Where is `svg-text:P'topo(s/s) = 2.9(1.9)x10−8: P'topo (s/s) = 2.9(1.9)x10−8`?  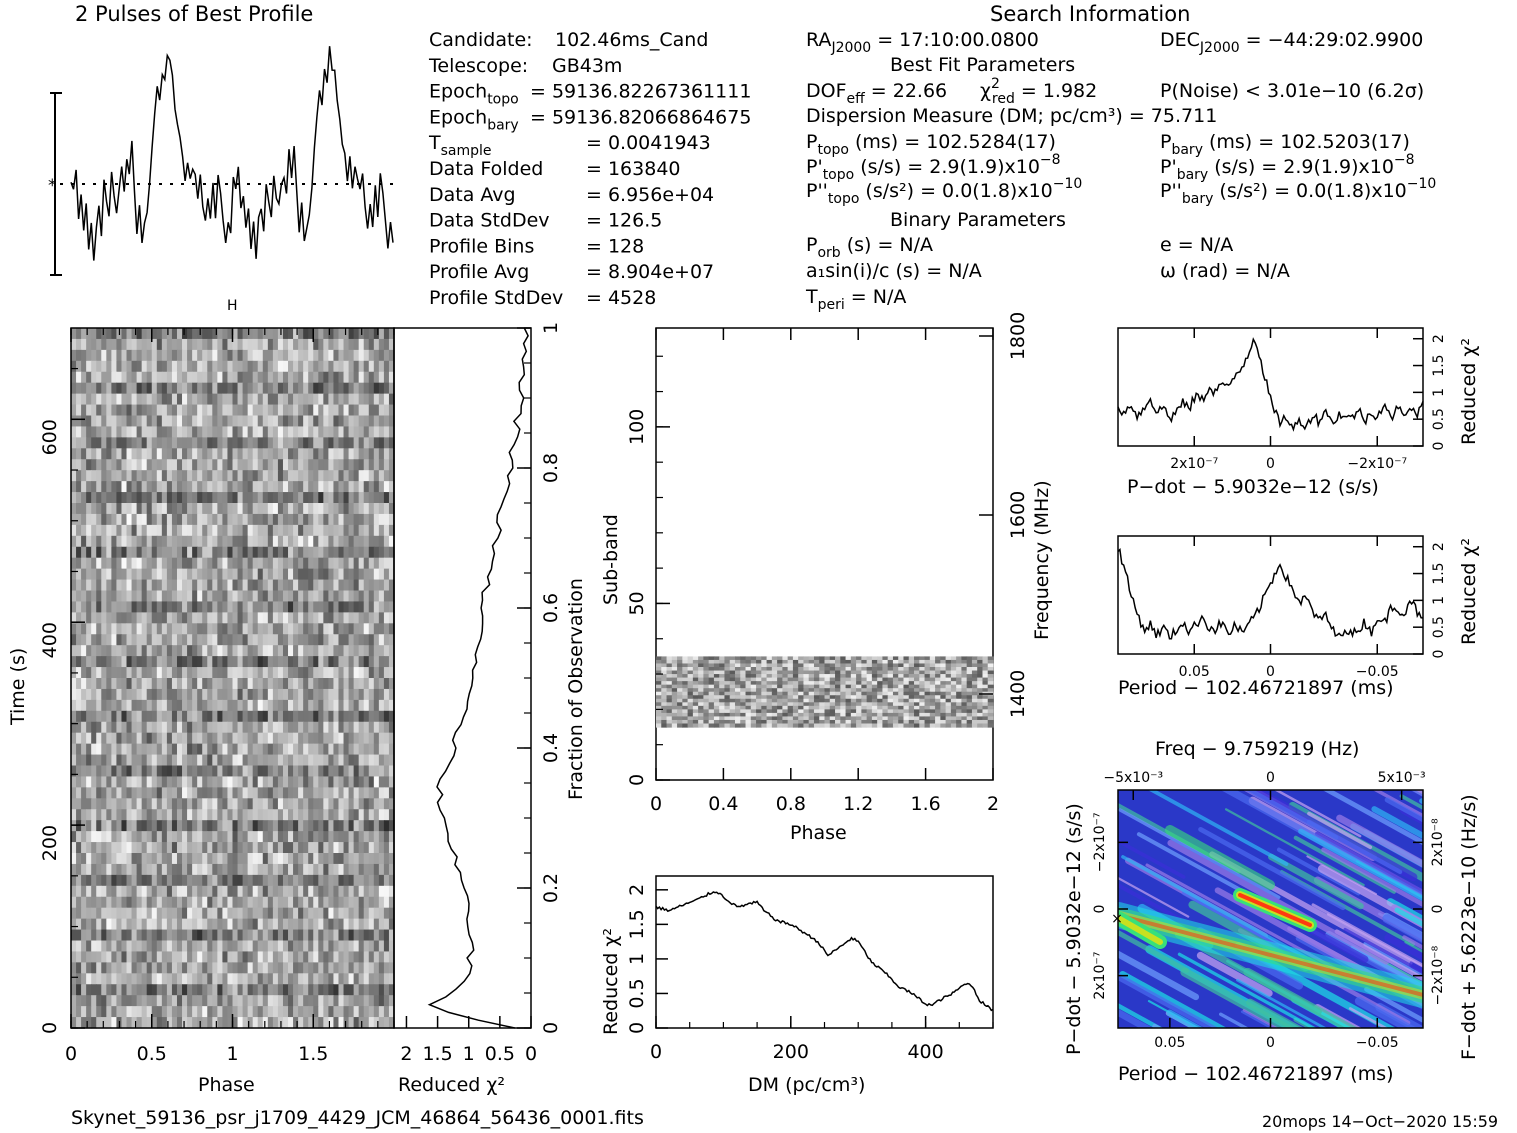 svg-text:P'topo(s/s) = 2.9(1.9)x10−8: P'topo (s/s) = 2.9(1.9)x10−8 is located at coordinates (933, 167).